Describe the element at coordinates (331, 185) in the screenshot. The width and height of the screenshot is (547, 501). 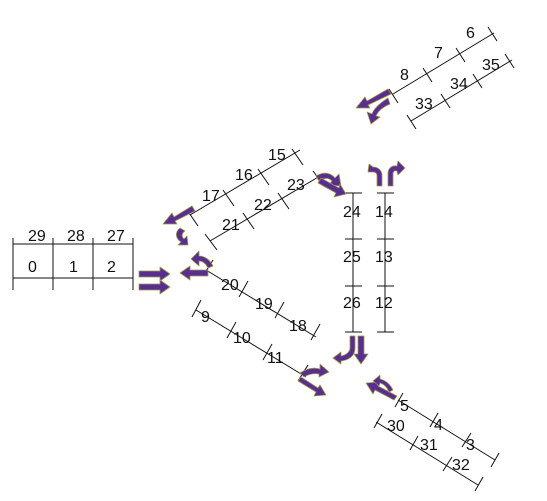
I see `left-diagonal-arrow-icon` at that location.